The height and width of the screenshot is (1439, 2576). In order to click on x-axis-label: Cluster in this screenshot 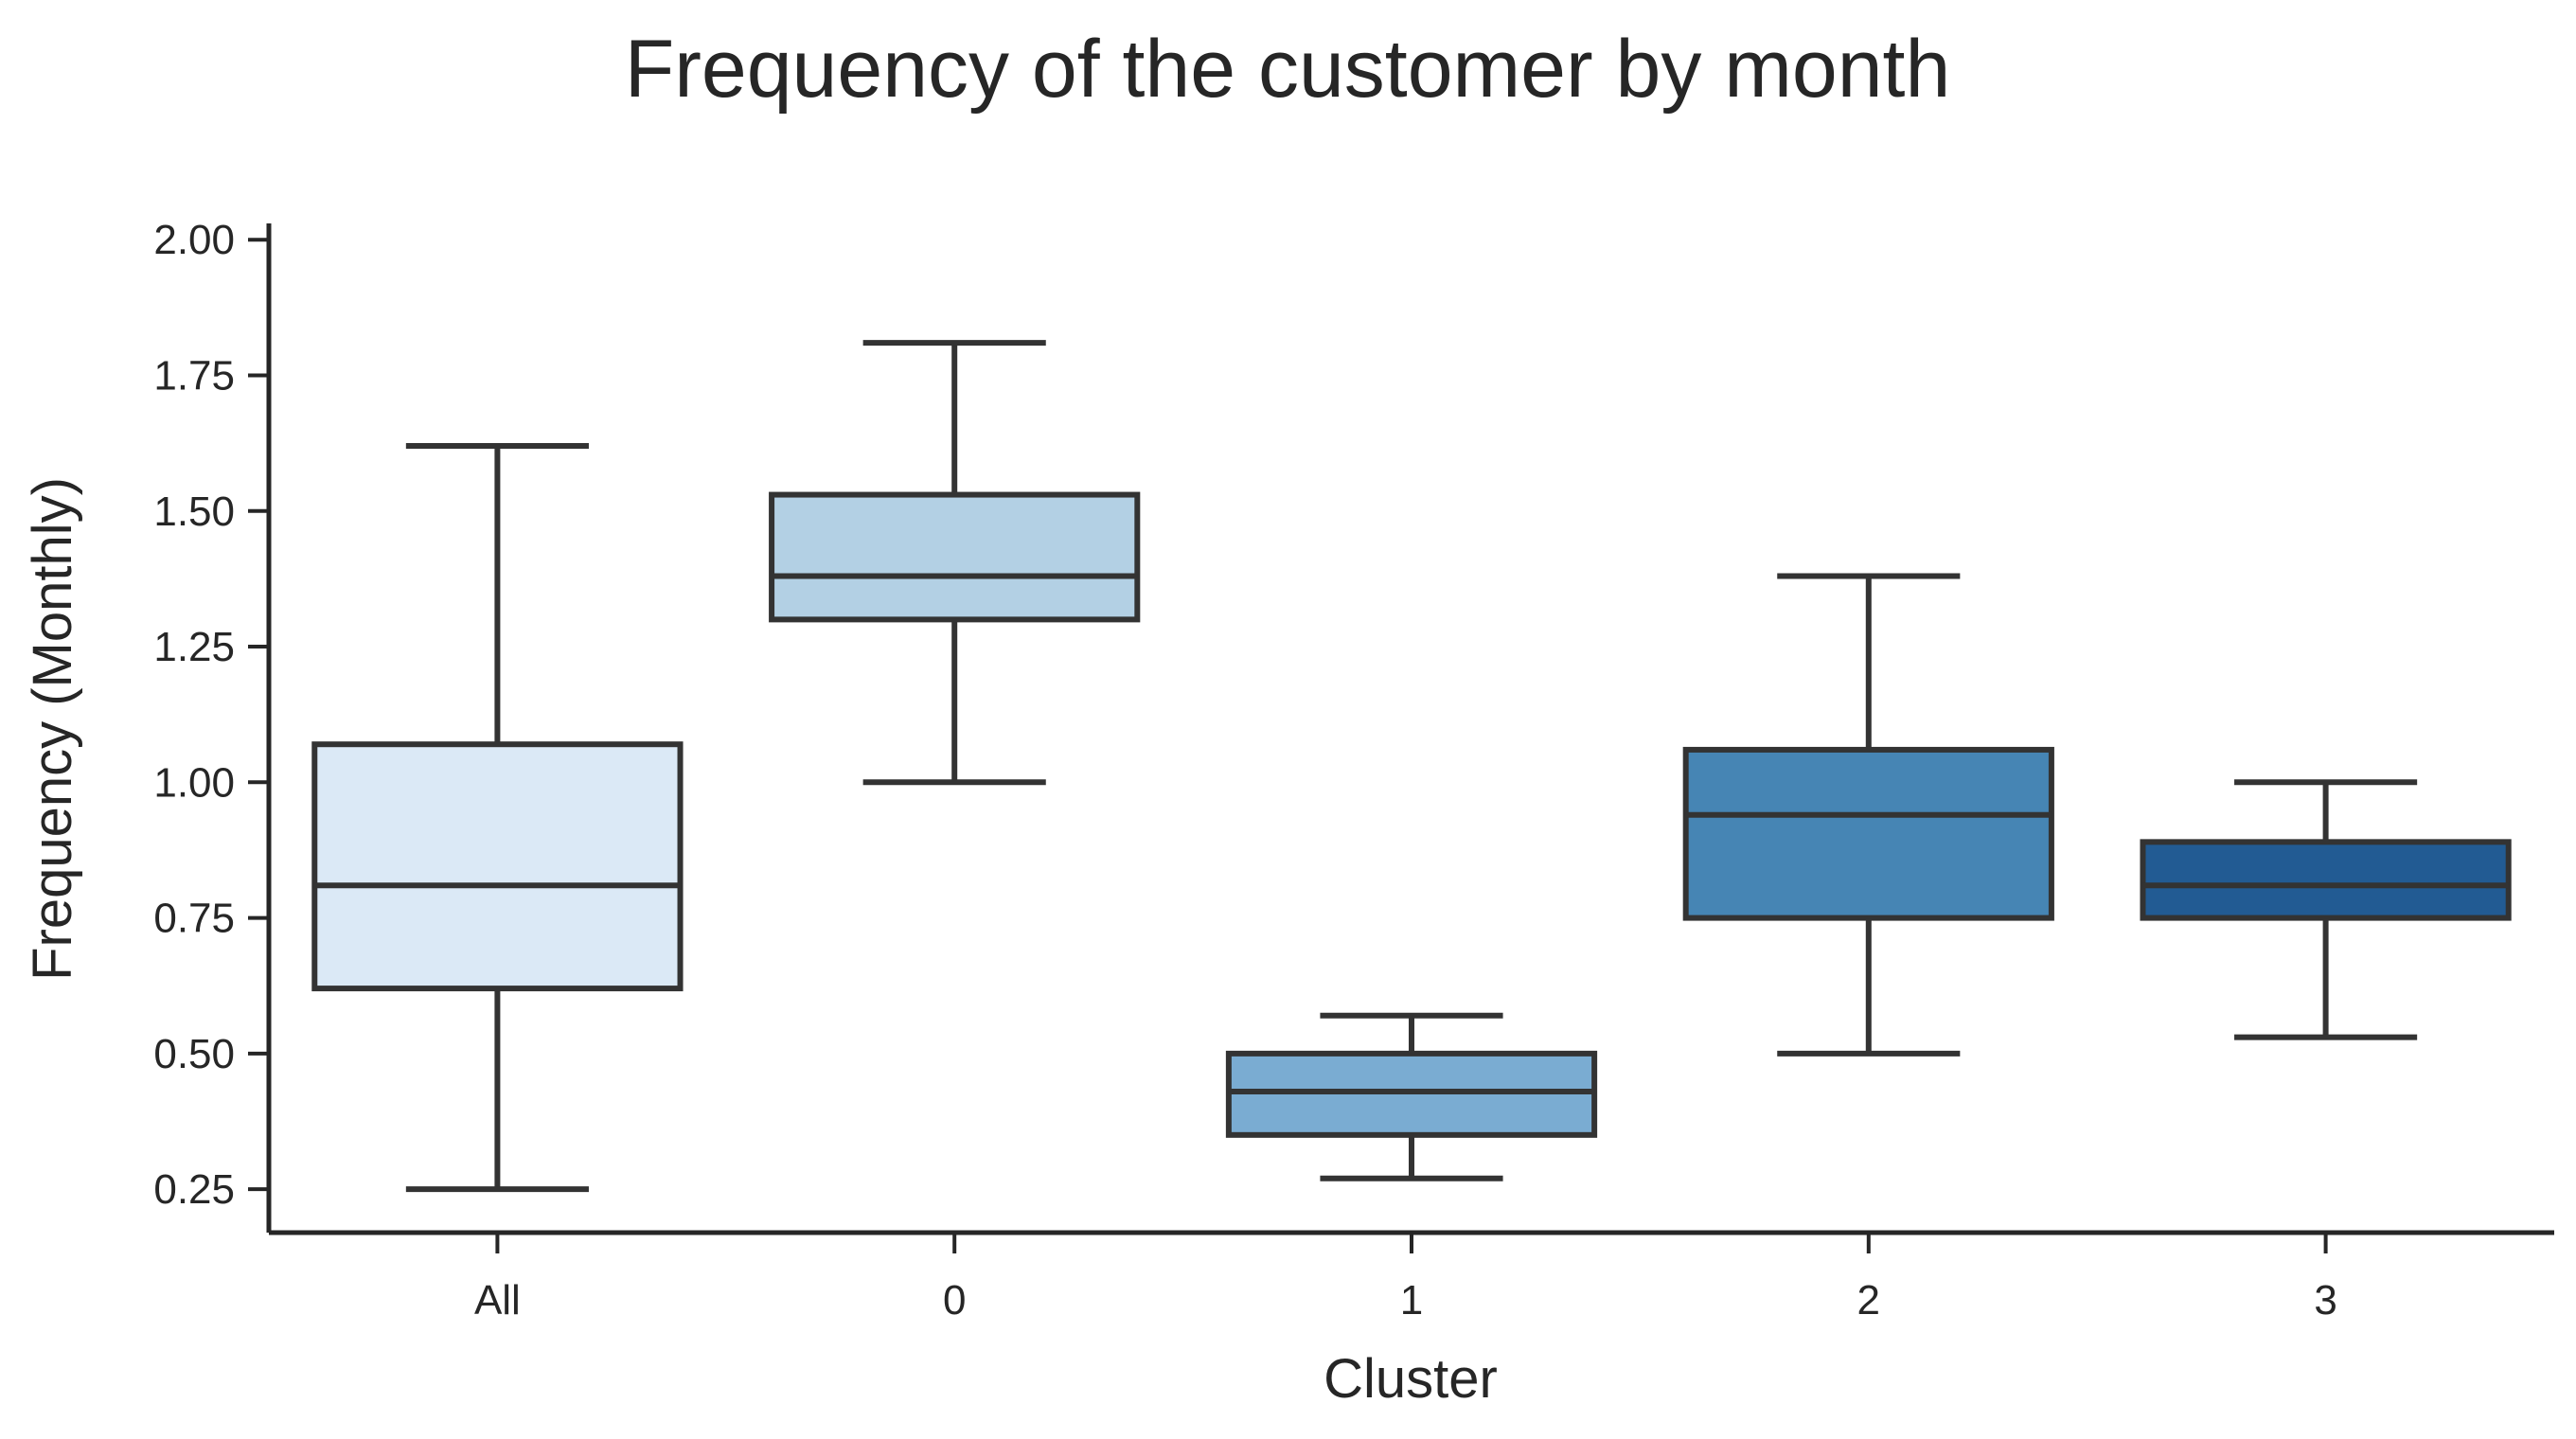, I will do `click(1411, 1379)`.